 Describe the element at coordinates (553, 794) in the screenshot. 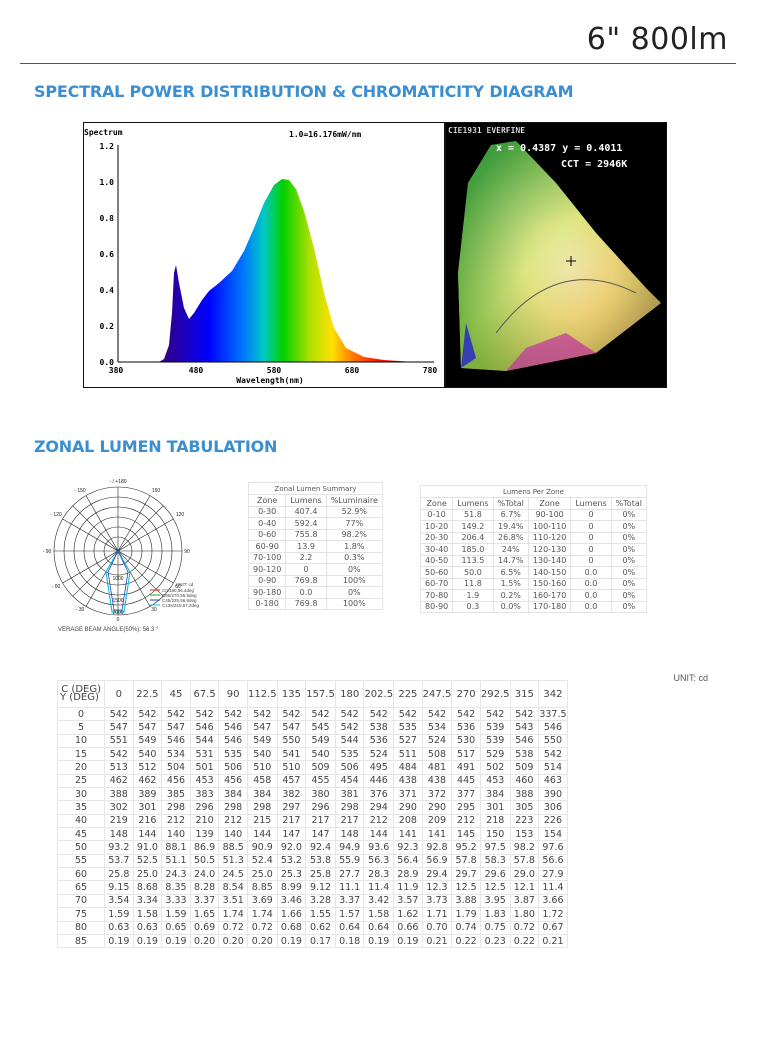

I see `candela-value-cell: 390` at that location.